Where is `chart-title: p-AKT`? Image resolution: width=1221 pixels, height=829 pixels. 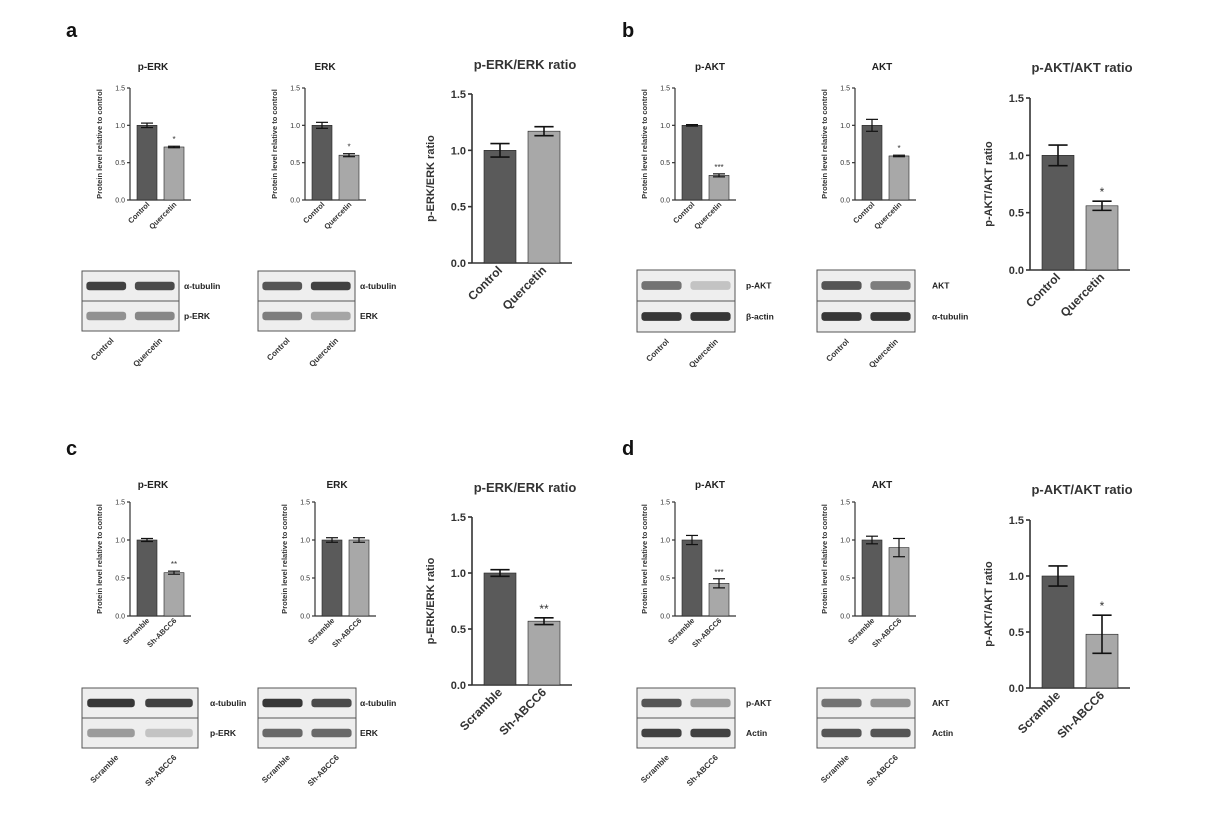 chart-title: p-AKT is located at coordinates (710, 67).